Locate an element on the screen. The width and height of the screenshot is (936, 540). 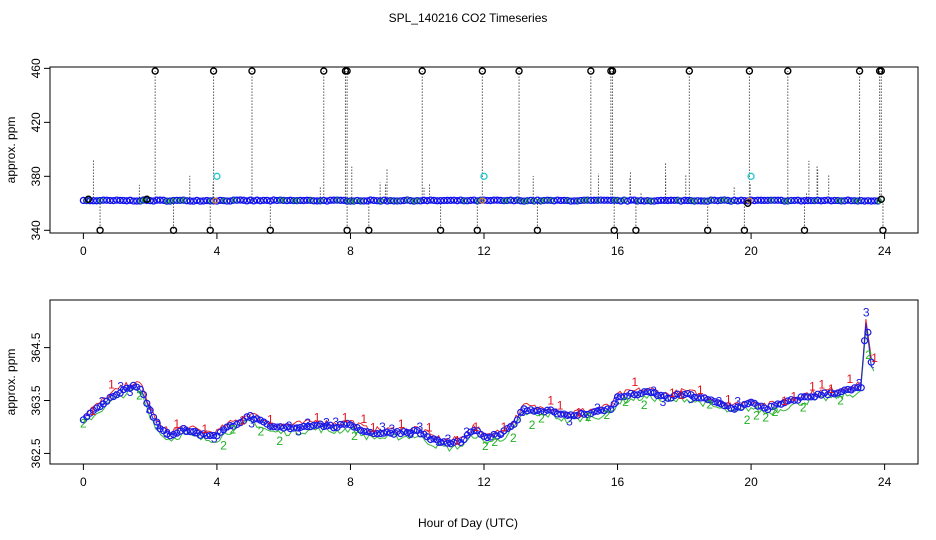
bottom-y-axis-label: approx. ppm is located at coordinates (11, 382).